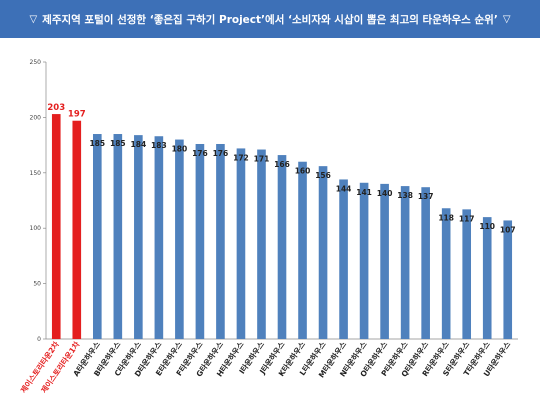  Describe the element at coordinates (36, 173) in the screenshot. I see `y-tick-label: 150` at that location.